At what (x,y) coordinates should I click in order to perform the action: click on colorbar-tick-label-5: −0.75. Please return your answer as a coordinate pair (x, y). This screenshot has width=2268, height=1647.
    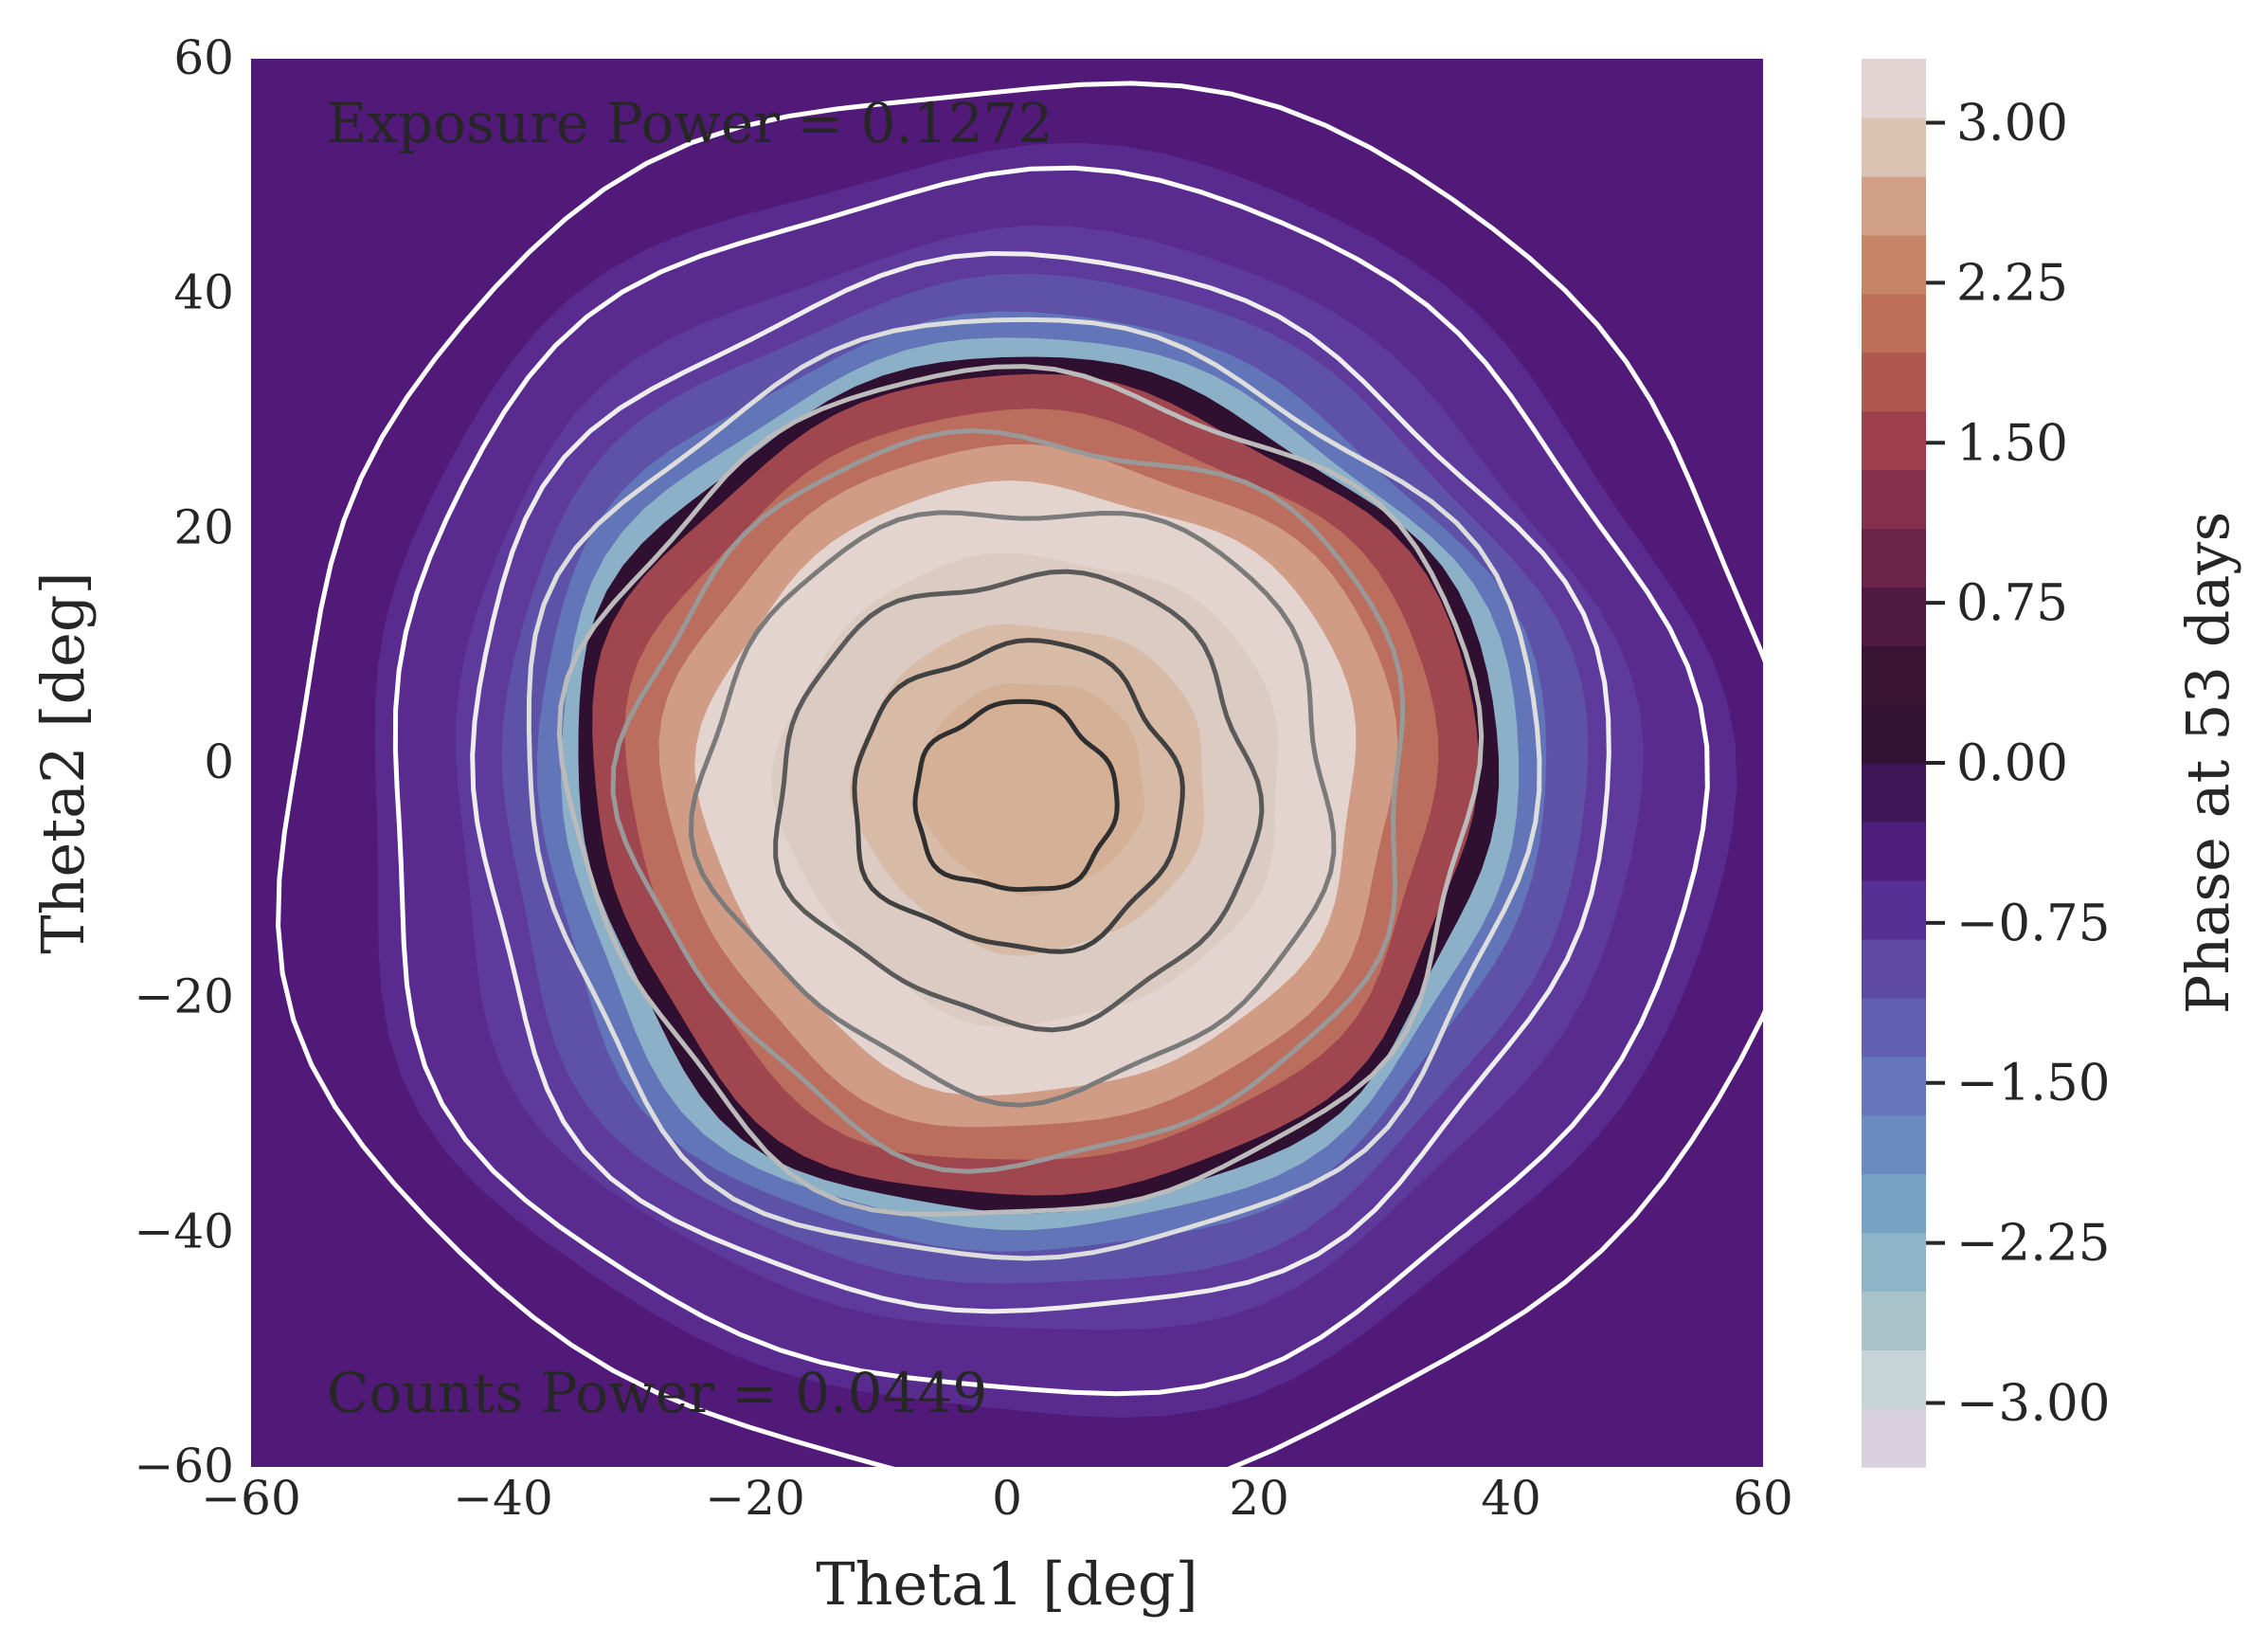
    Looking at the image, I should click on (2033, 924).